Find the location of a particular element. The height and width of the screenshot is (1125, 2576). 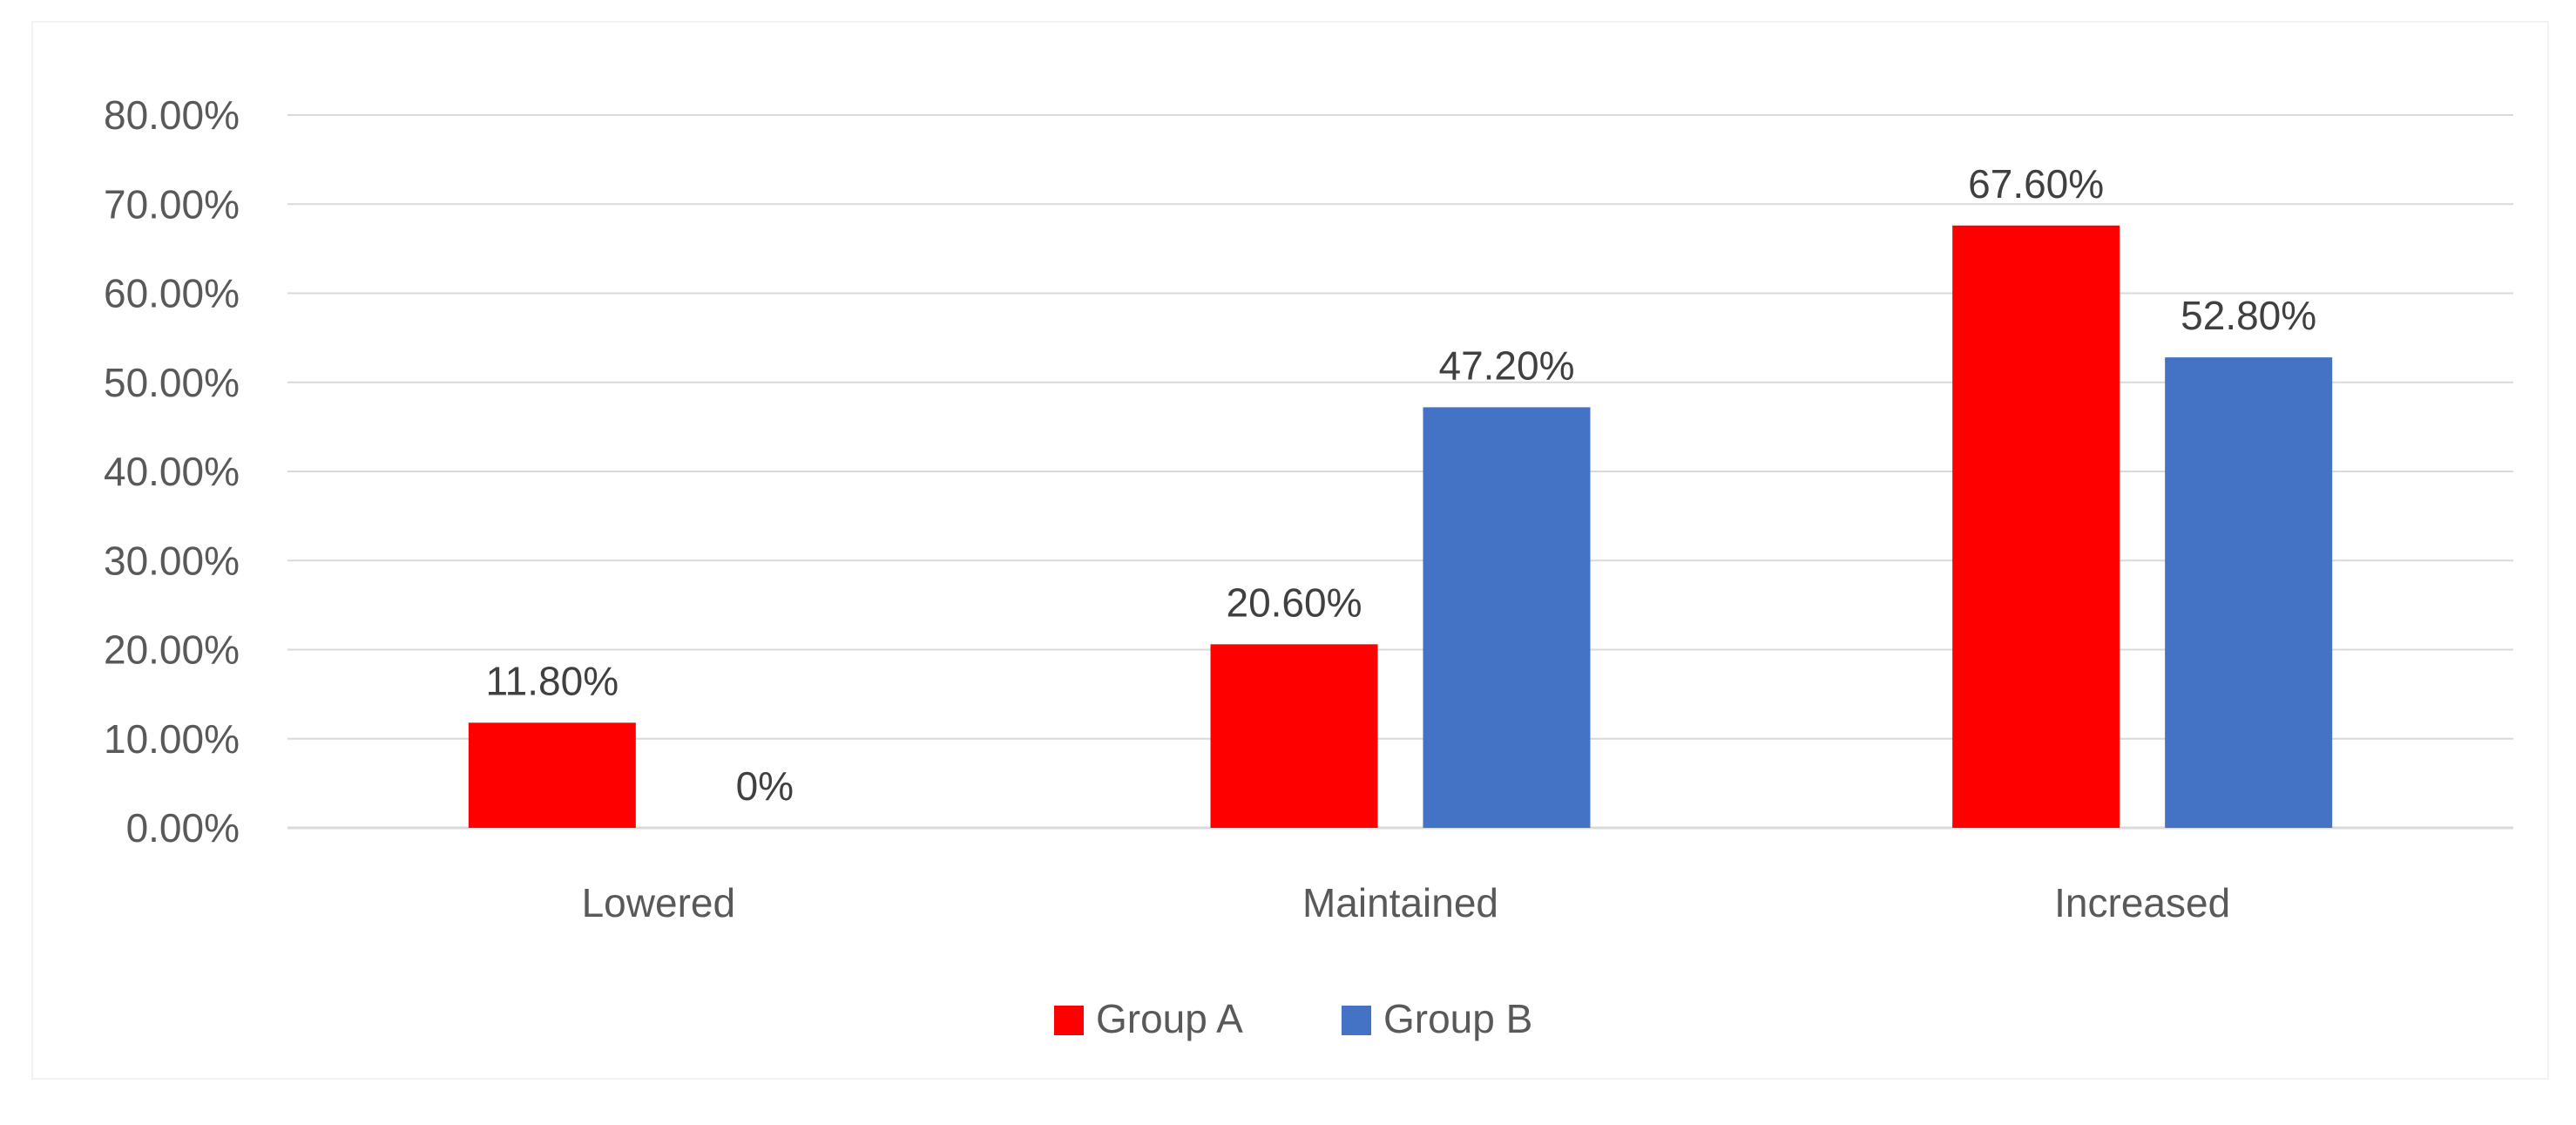

y-tick-label: 40.00% is located at coordinates (172, 471).